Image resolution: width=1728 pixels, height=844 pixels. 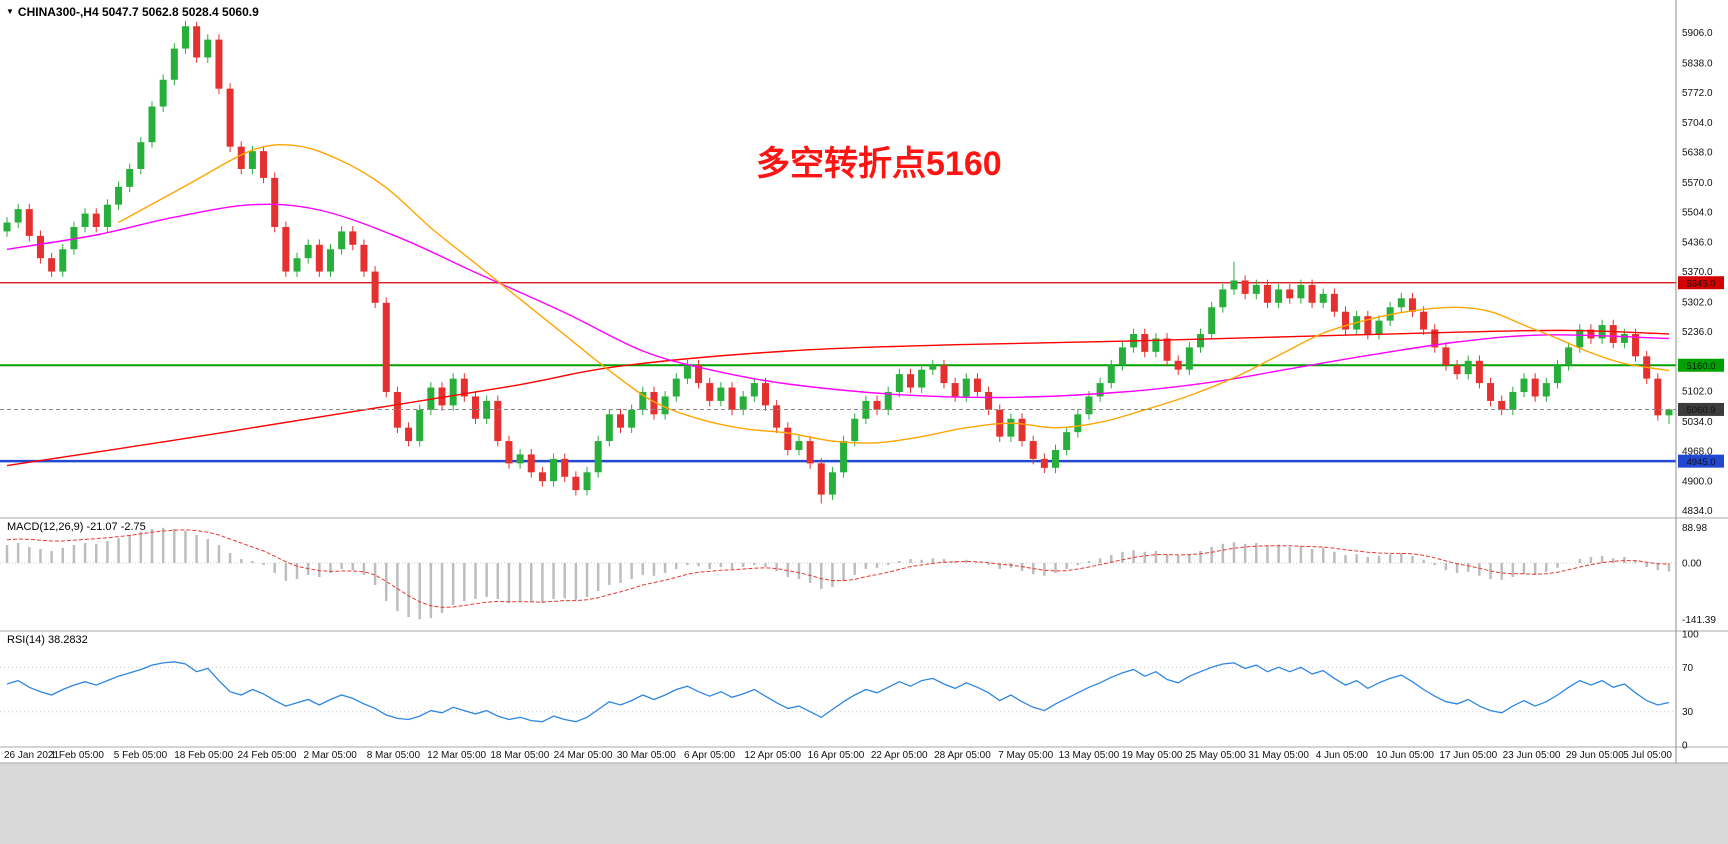 I want to click on time-axis-label: 8 Mar 05:00, so click(x=394, y=755).